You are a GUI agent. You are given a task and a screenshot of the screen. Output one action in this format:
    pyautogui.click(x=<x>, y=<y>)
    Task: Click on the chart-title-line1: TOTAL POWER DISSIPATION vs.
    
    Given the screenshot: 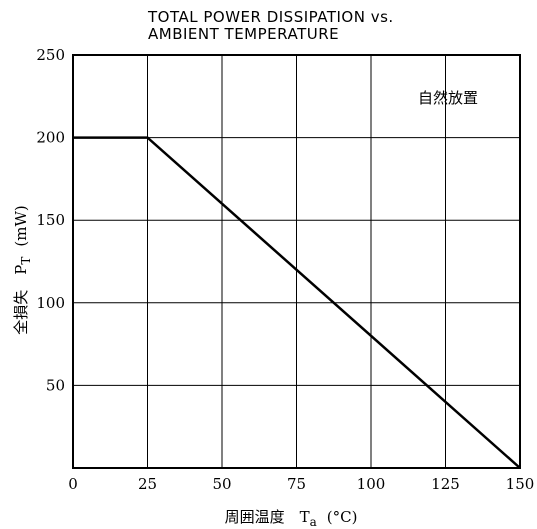 What is the action you would take?
    pyautogui.click(x=270, y=17)
    